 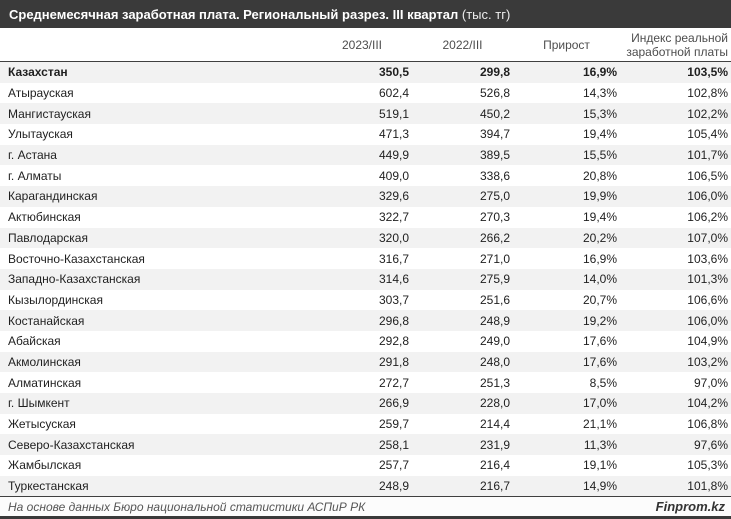 What do you see at coordinates (393, 217) in the screenshot?
I see `wage-2023-cell: 322,7` at bounding box center [393, 217].